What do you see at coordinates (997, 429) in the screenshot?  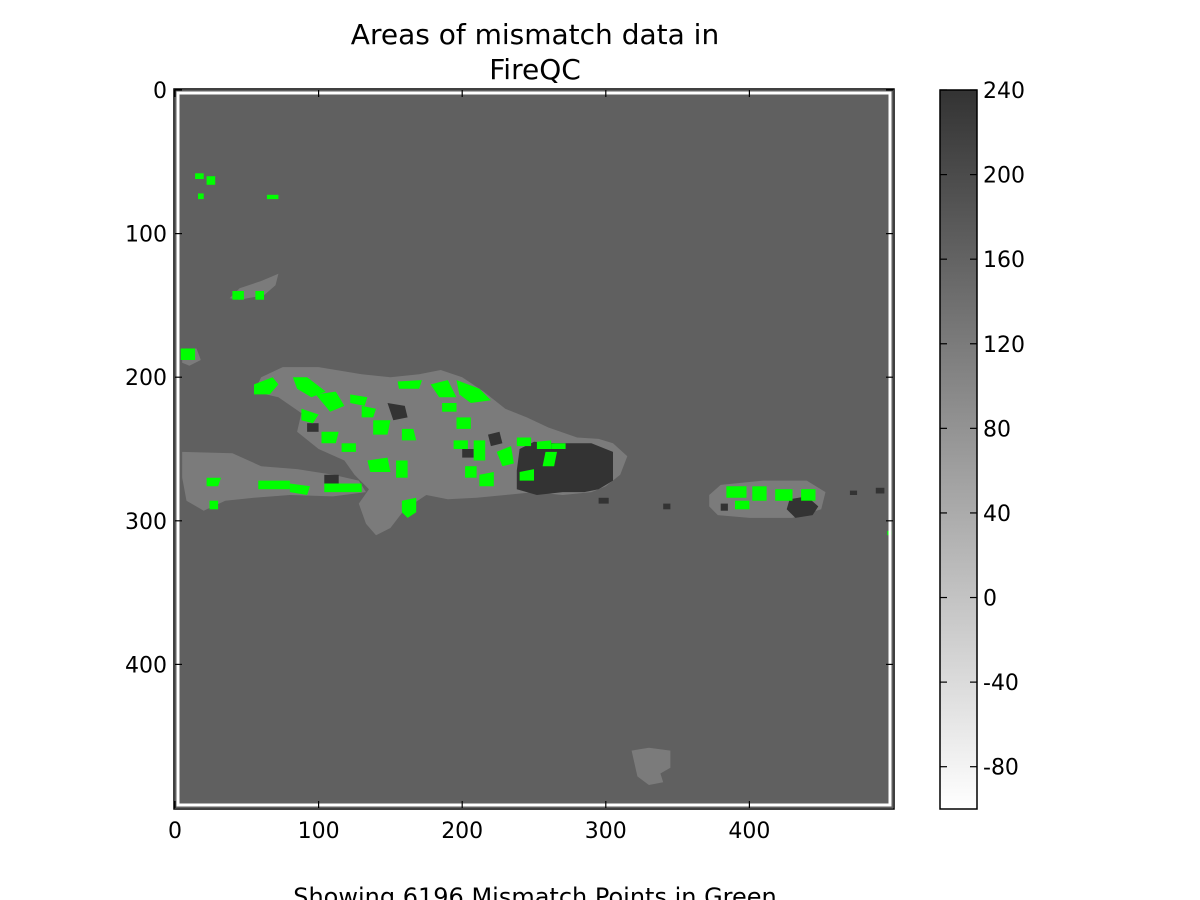 I see `colorbar-tick-label: 80` at bounding box center [997, 429].